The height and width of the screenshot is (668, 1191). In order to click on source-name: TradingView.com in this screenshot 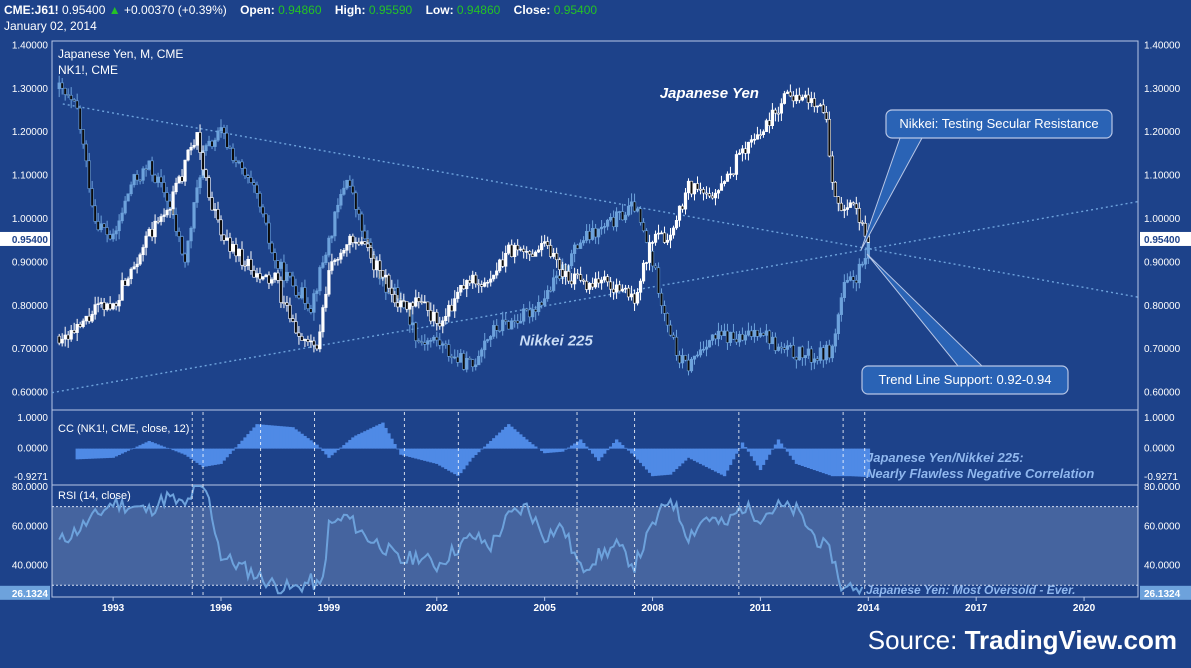, I will do `click(1070, 640)`.